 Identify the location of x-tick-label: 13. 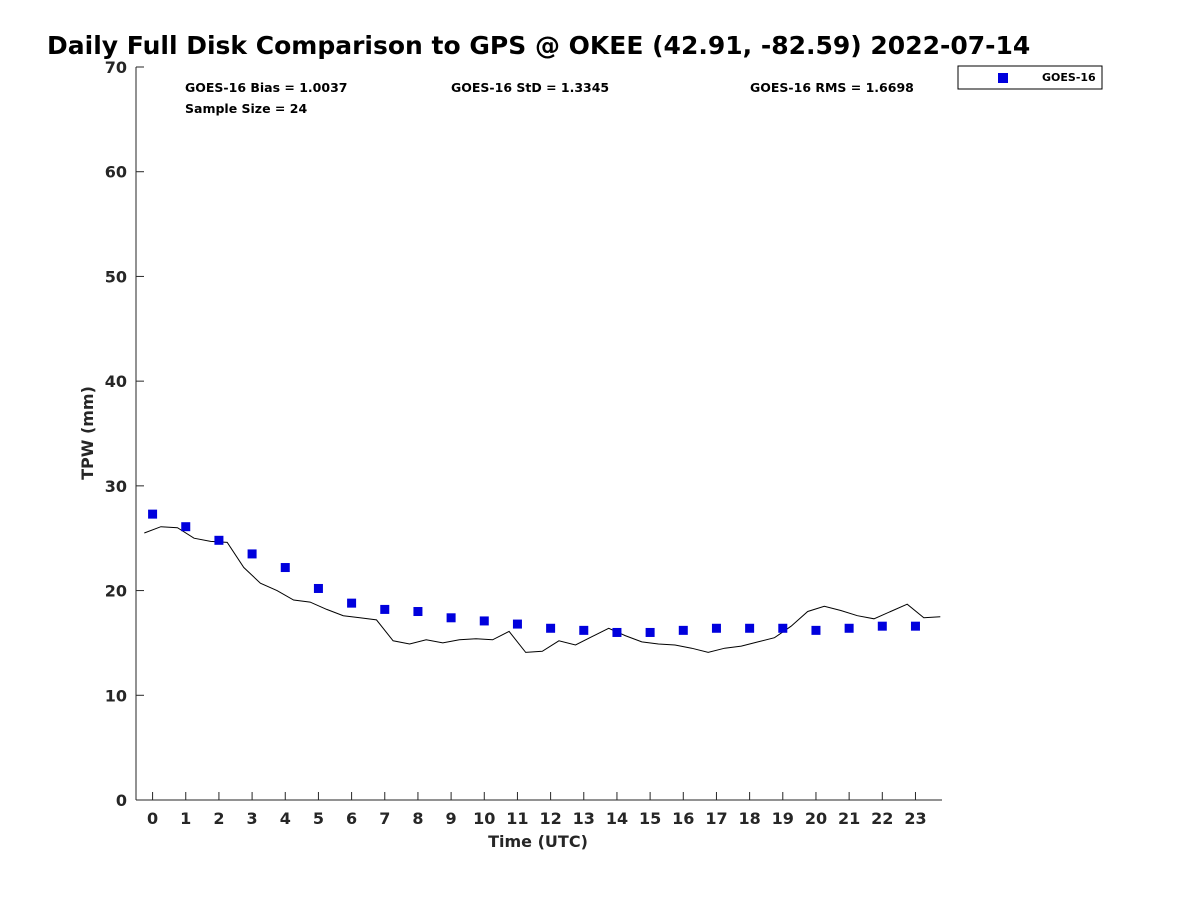
(584, 818).